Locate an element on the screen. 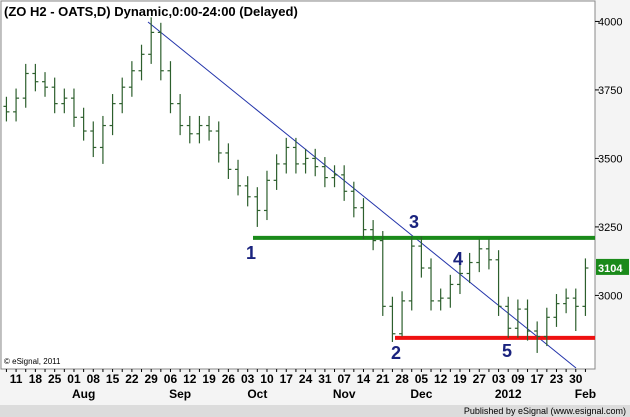 This screenshot has width=630, height=417. x-tick-label: 29 is located at coordinates (151, 379).